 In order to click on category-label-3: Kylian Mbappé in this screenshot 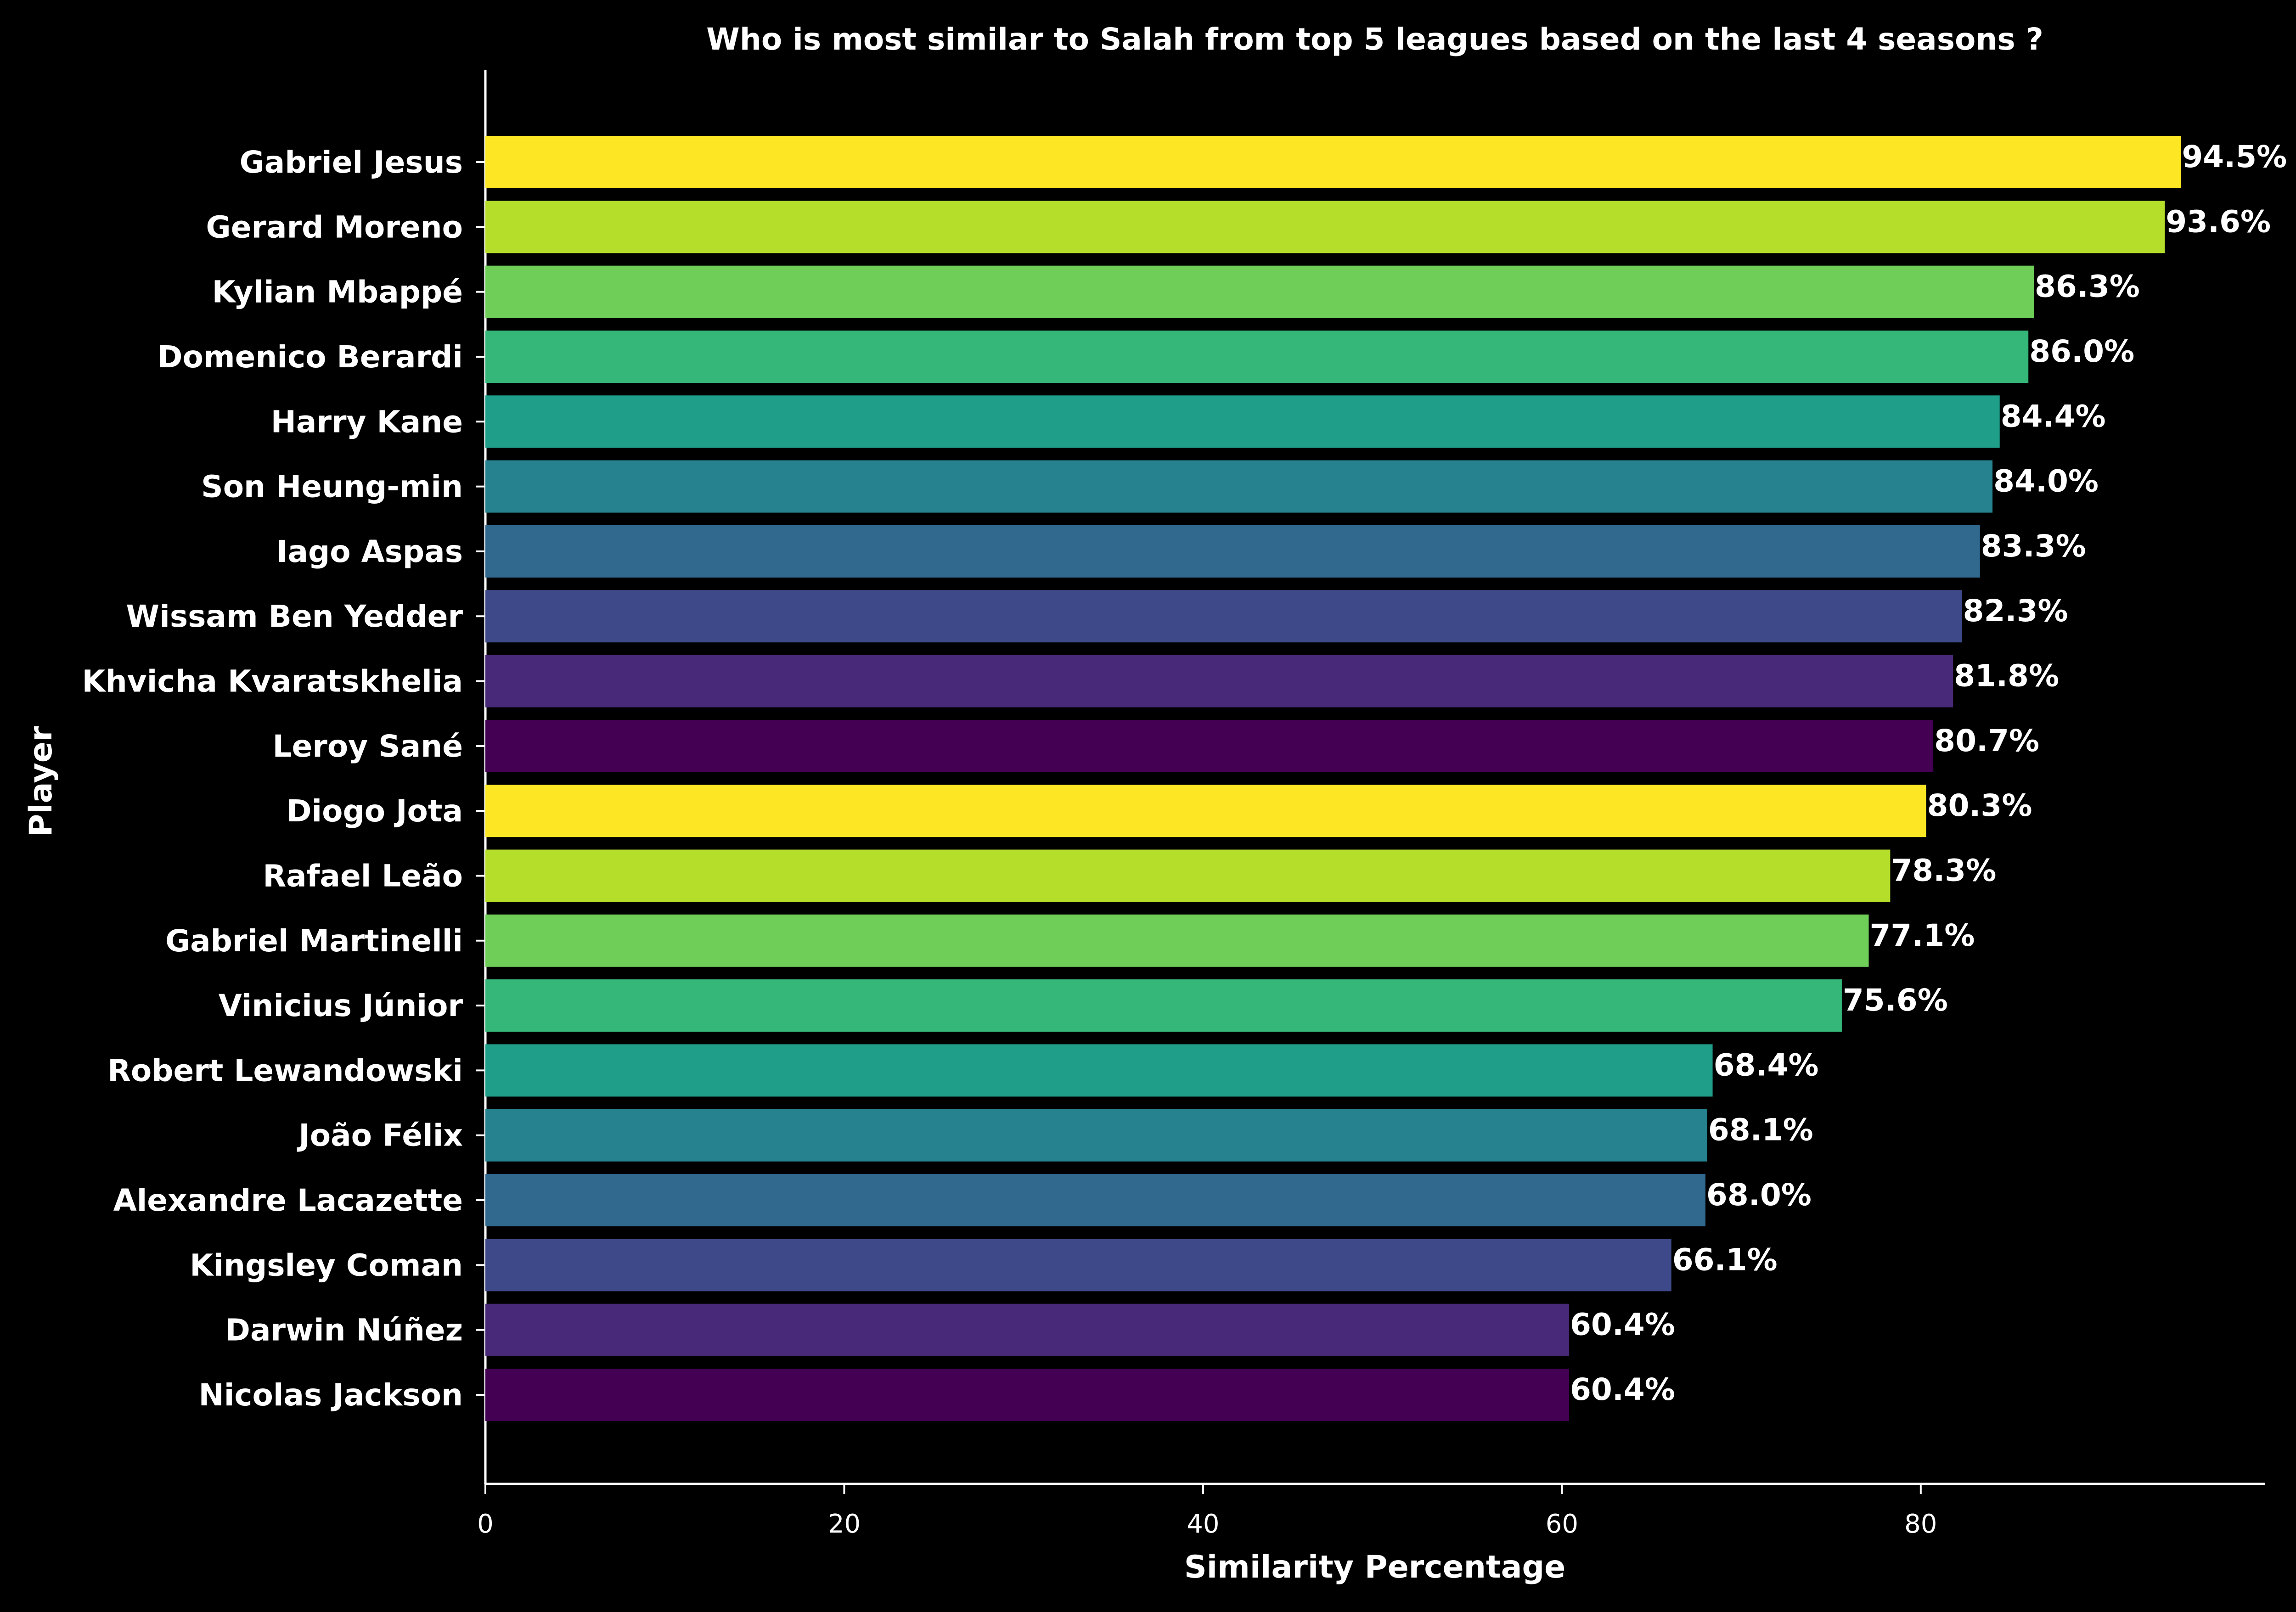, I will do `click(338, 293)`.